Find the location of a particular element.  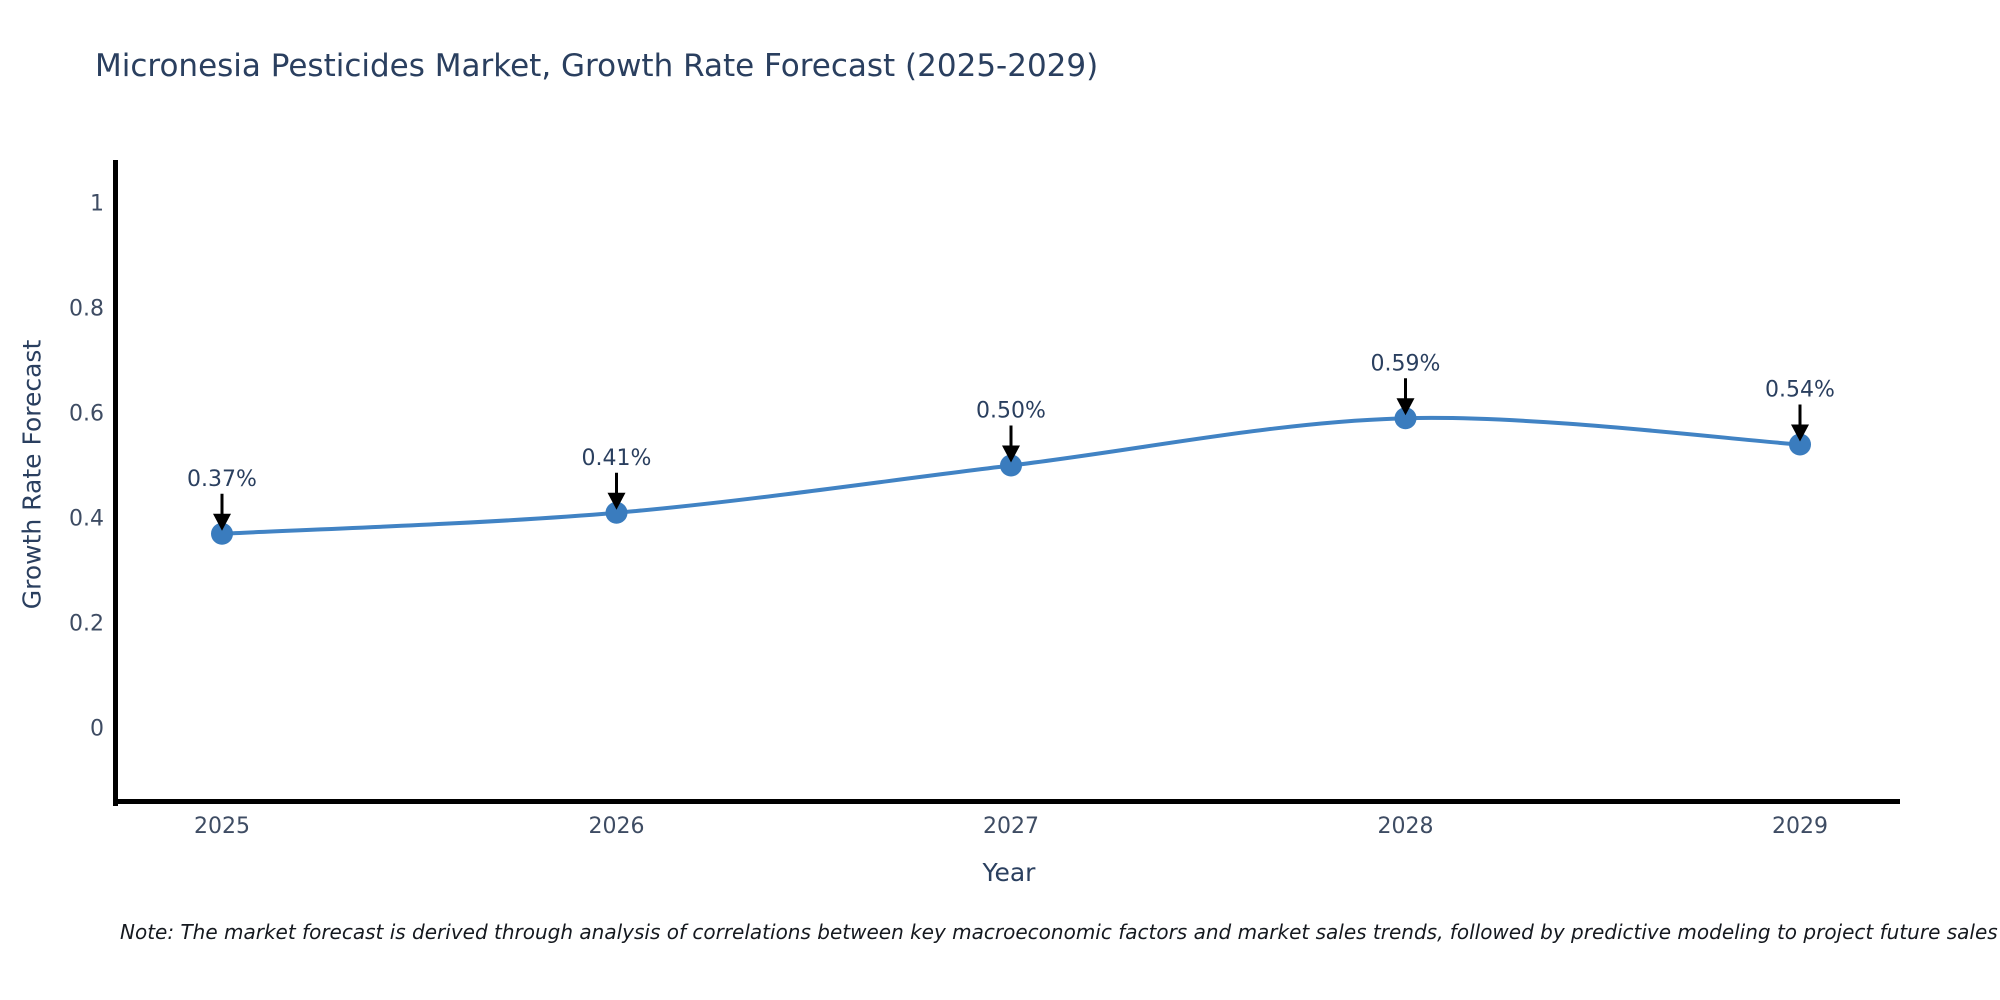

x-tick-label: 2026 is located at coordinates (617, 826).